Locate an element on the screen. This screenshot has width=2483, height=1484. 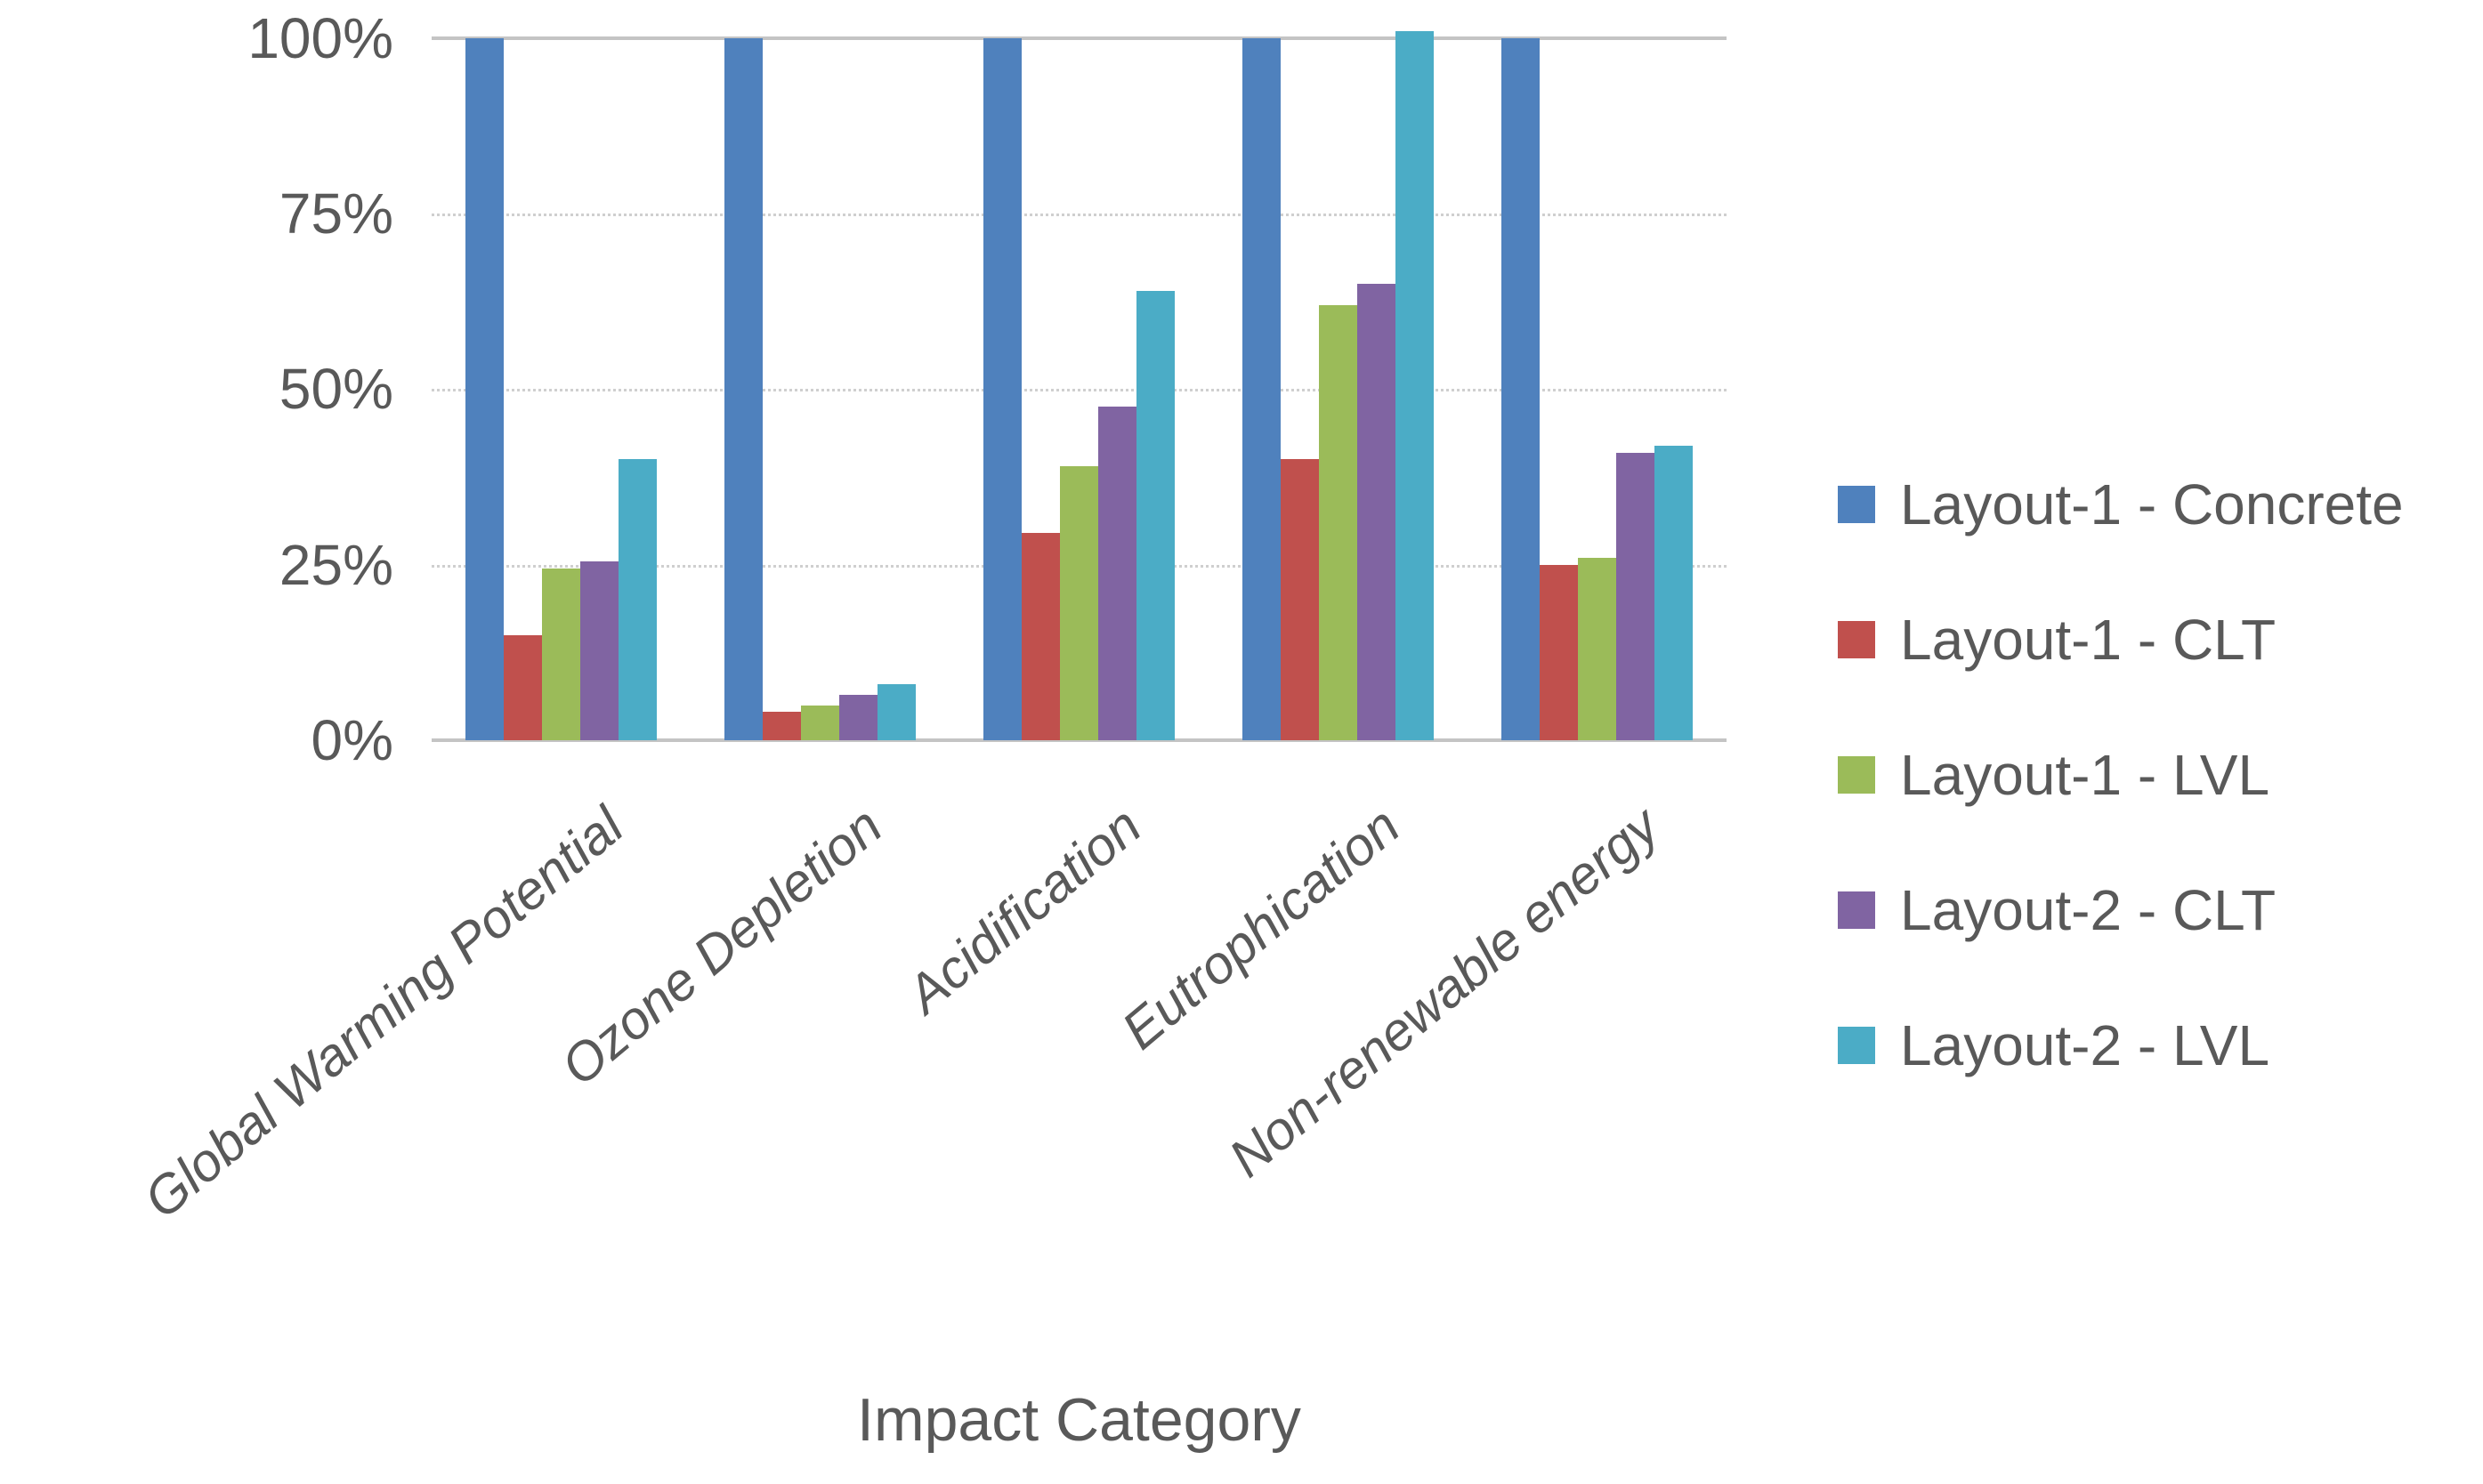
y-tick-75: 75% is located at coordinates (336, 213).